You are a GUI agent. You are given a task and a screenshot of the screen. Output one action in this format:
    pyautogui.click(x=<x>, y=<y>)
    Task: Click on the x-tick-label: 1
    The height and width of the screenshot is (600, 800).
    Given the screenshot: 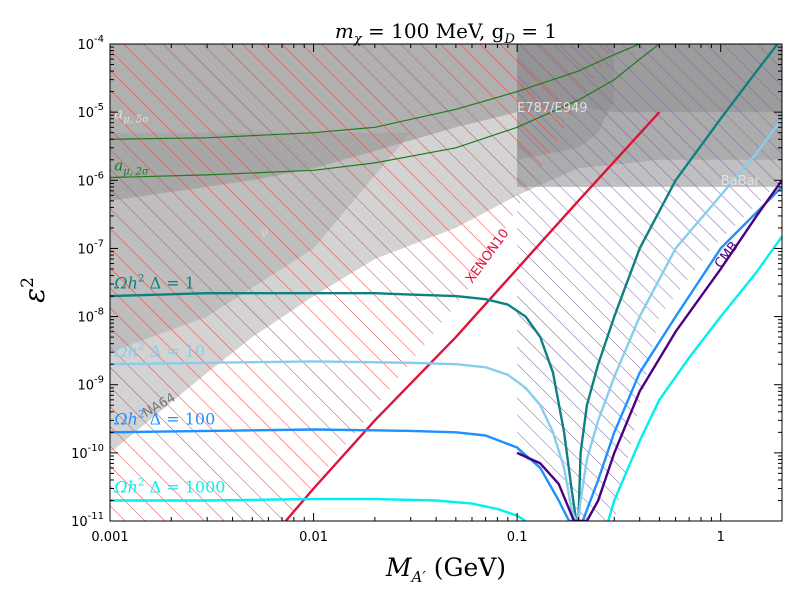 What is the action you would take?
    pyautogui.click(x=721, y=537)
    